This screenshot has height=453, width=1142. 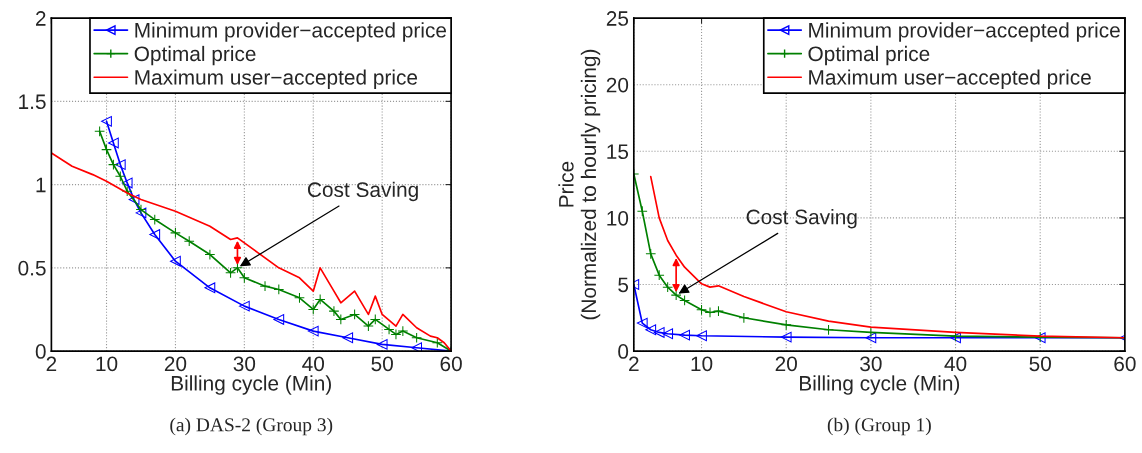 I want to click on y-tick-label: 15, so click(x=618, y=152).